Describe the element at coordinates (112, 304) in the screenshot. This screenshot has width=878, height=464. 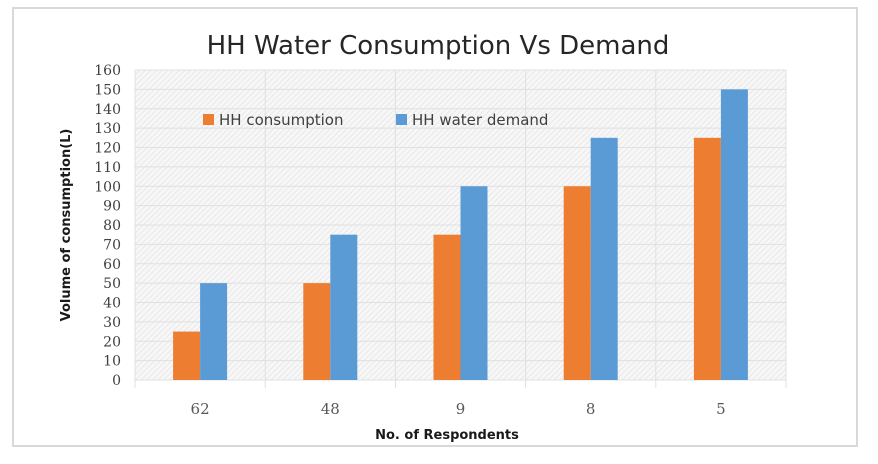
I see `y-tick-label: 40` at that location.